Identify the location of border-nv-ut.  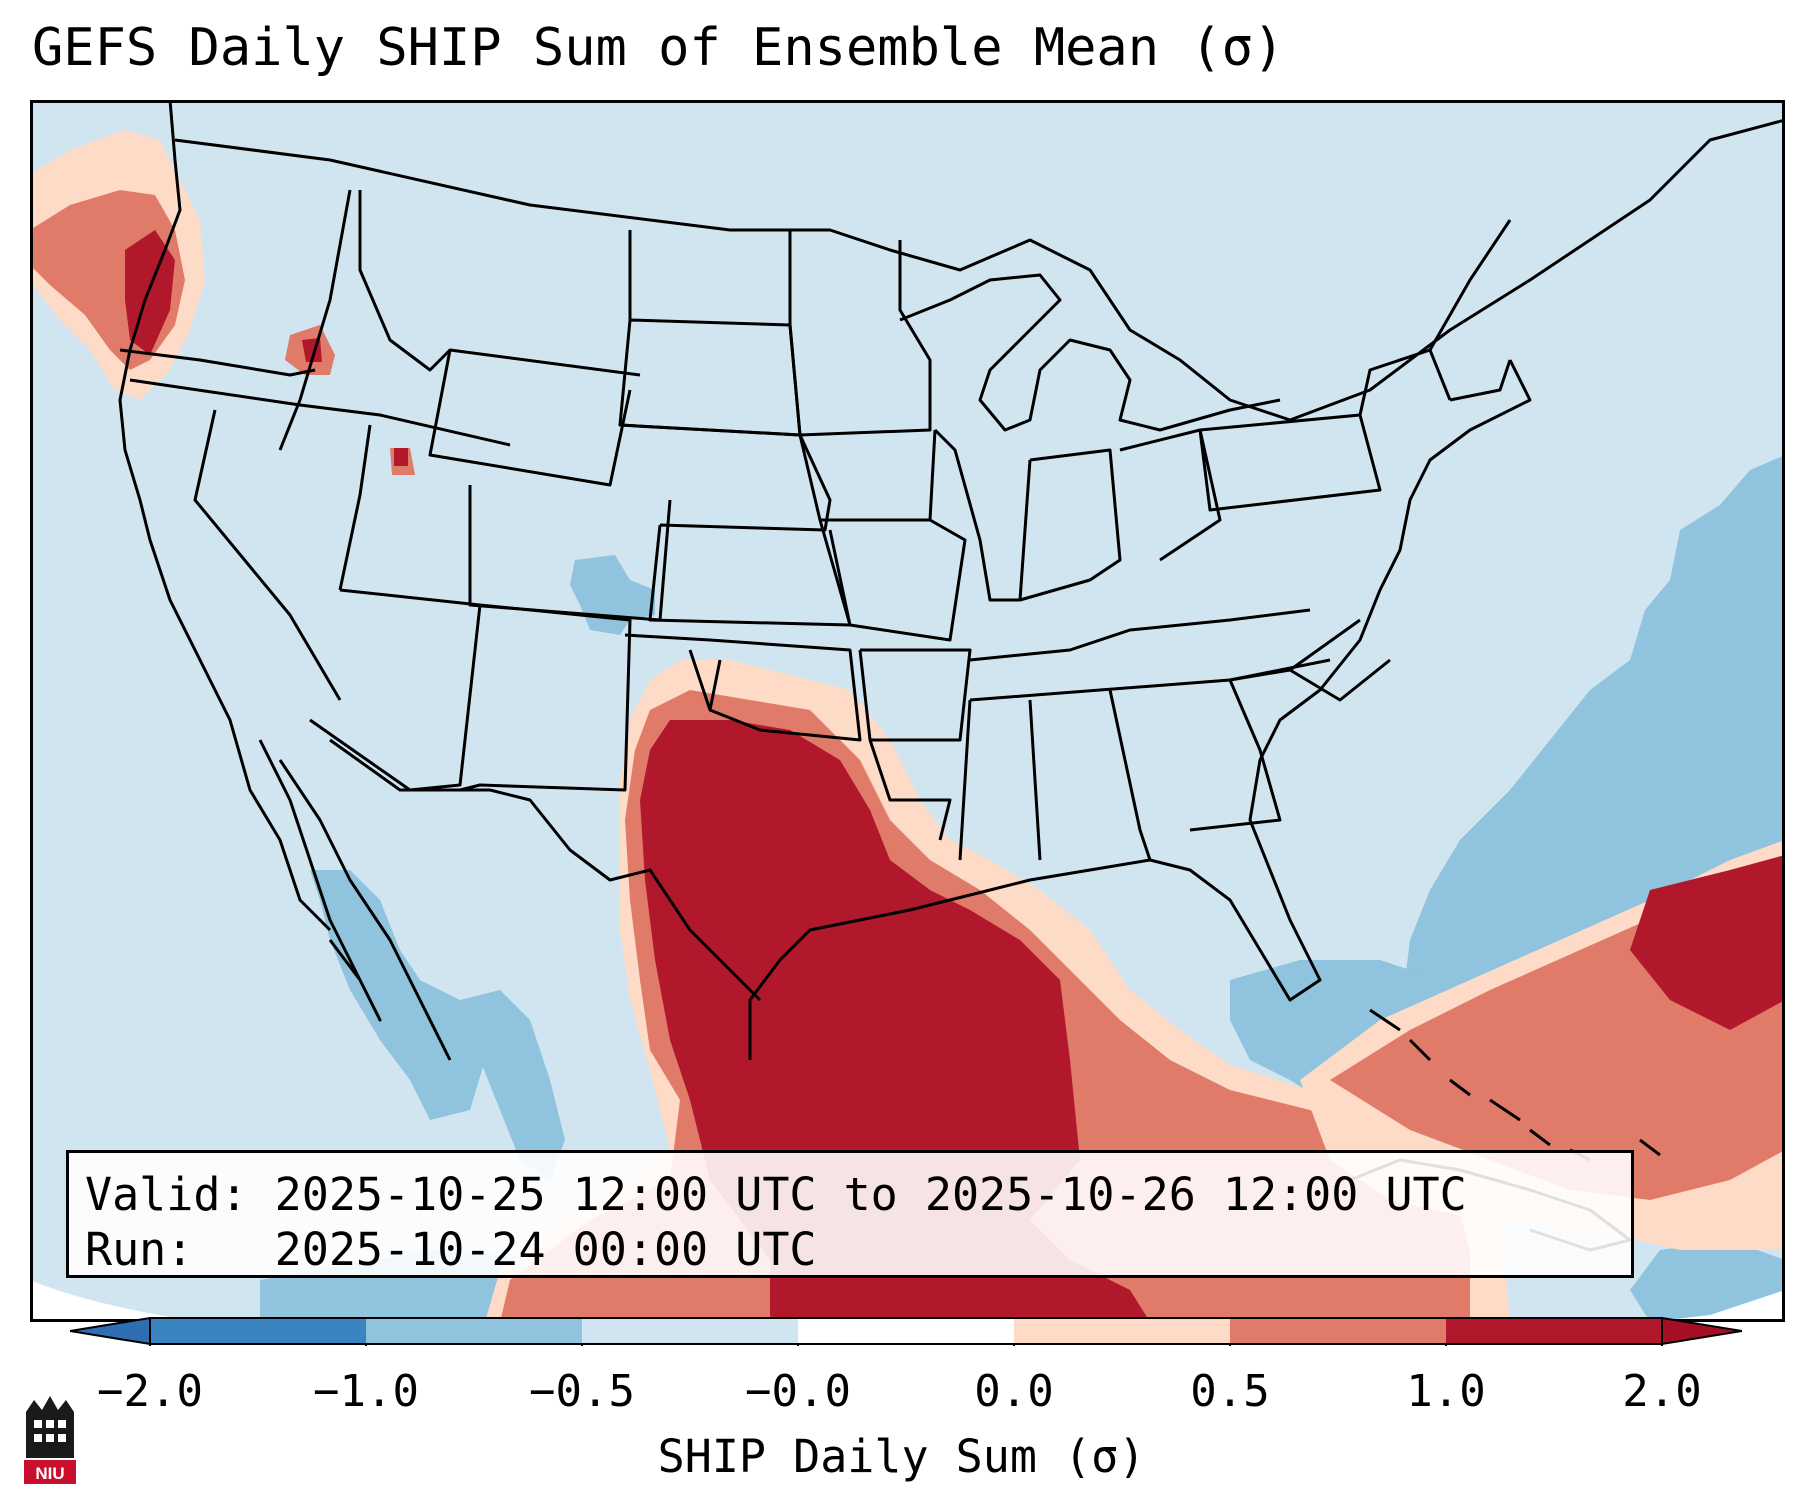
(355, 507).